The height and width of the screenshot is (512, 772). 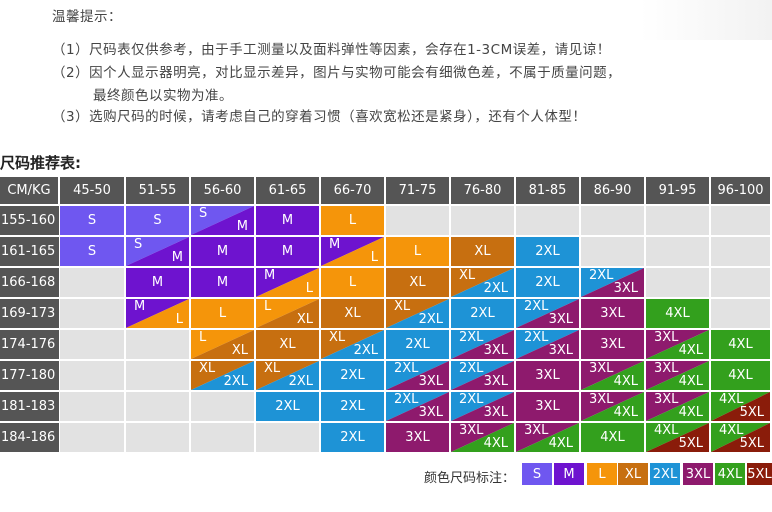 I want to click on size-cell: S, so click(x=92, y=220).